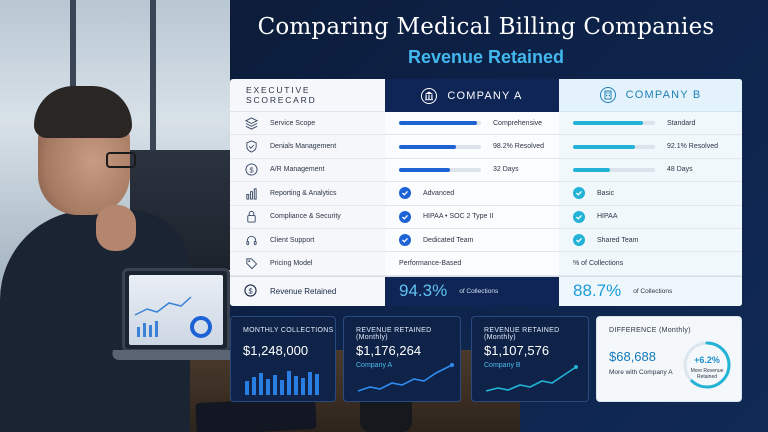 The image size is (768, 432). I want to click on card-label: MONTHLY COLLECTIONS, so click(288, 330).